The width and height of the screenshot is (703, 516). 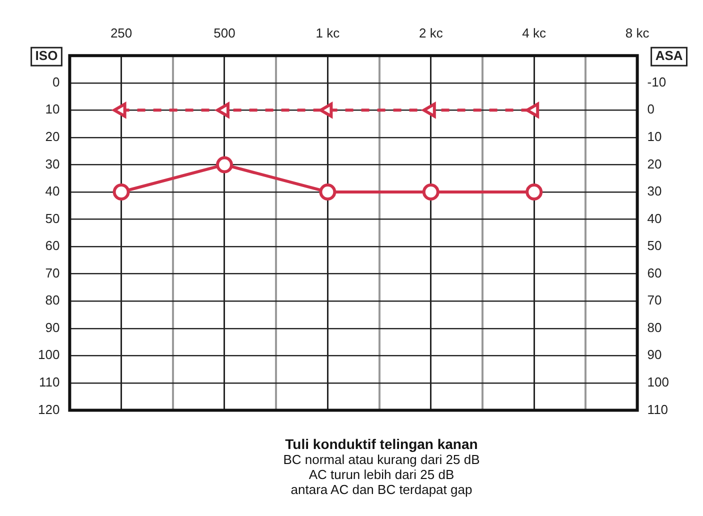 What do you see at coordinates (52, 191) in the screenshot?
I see `y-tick-label: 40` at bounding box center [52, 191].